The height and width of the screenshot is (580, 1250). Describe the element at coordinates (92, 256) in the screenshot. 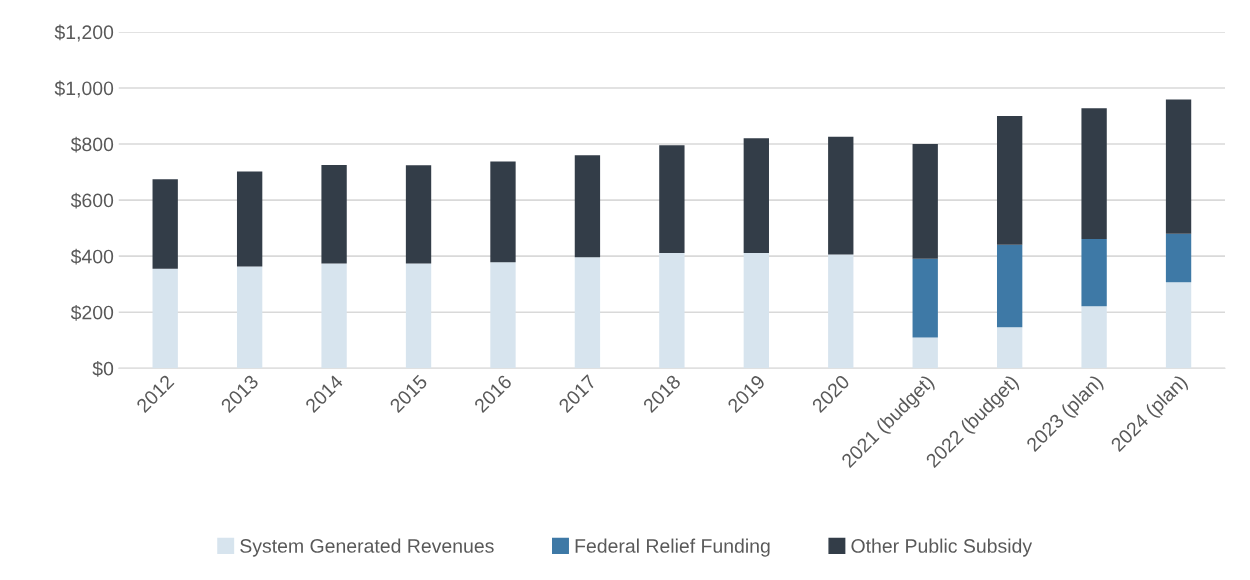

I see `y-tick-label: $400` at that location.